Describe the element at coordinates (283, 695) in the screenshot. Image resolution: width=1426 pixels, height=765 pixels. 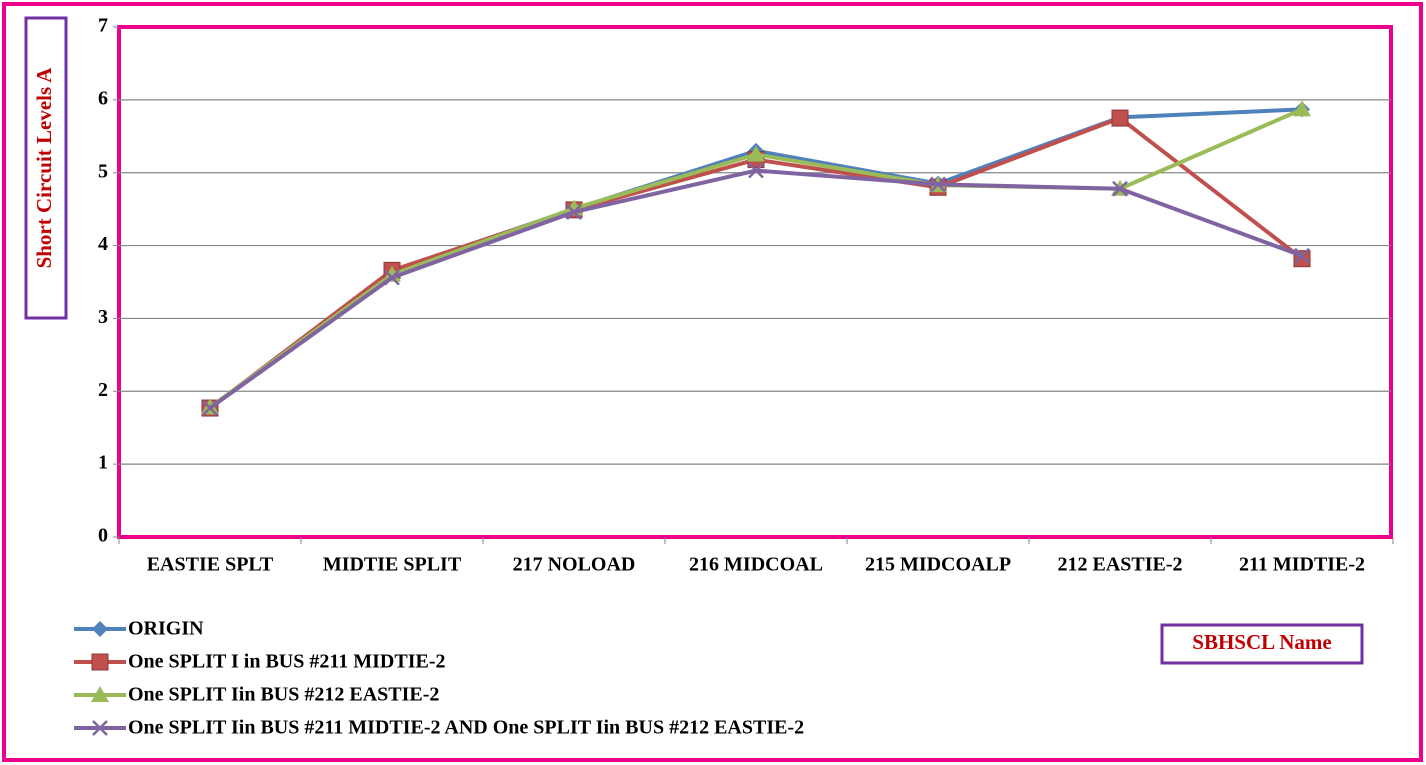
I see `legend-label: One SPLIT Iin BUS #212 EASTIE-2` at that location.